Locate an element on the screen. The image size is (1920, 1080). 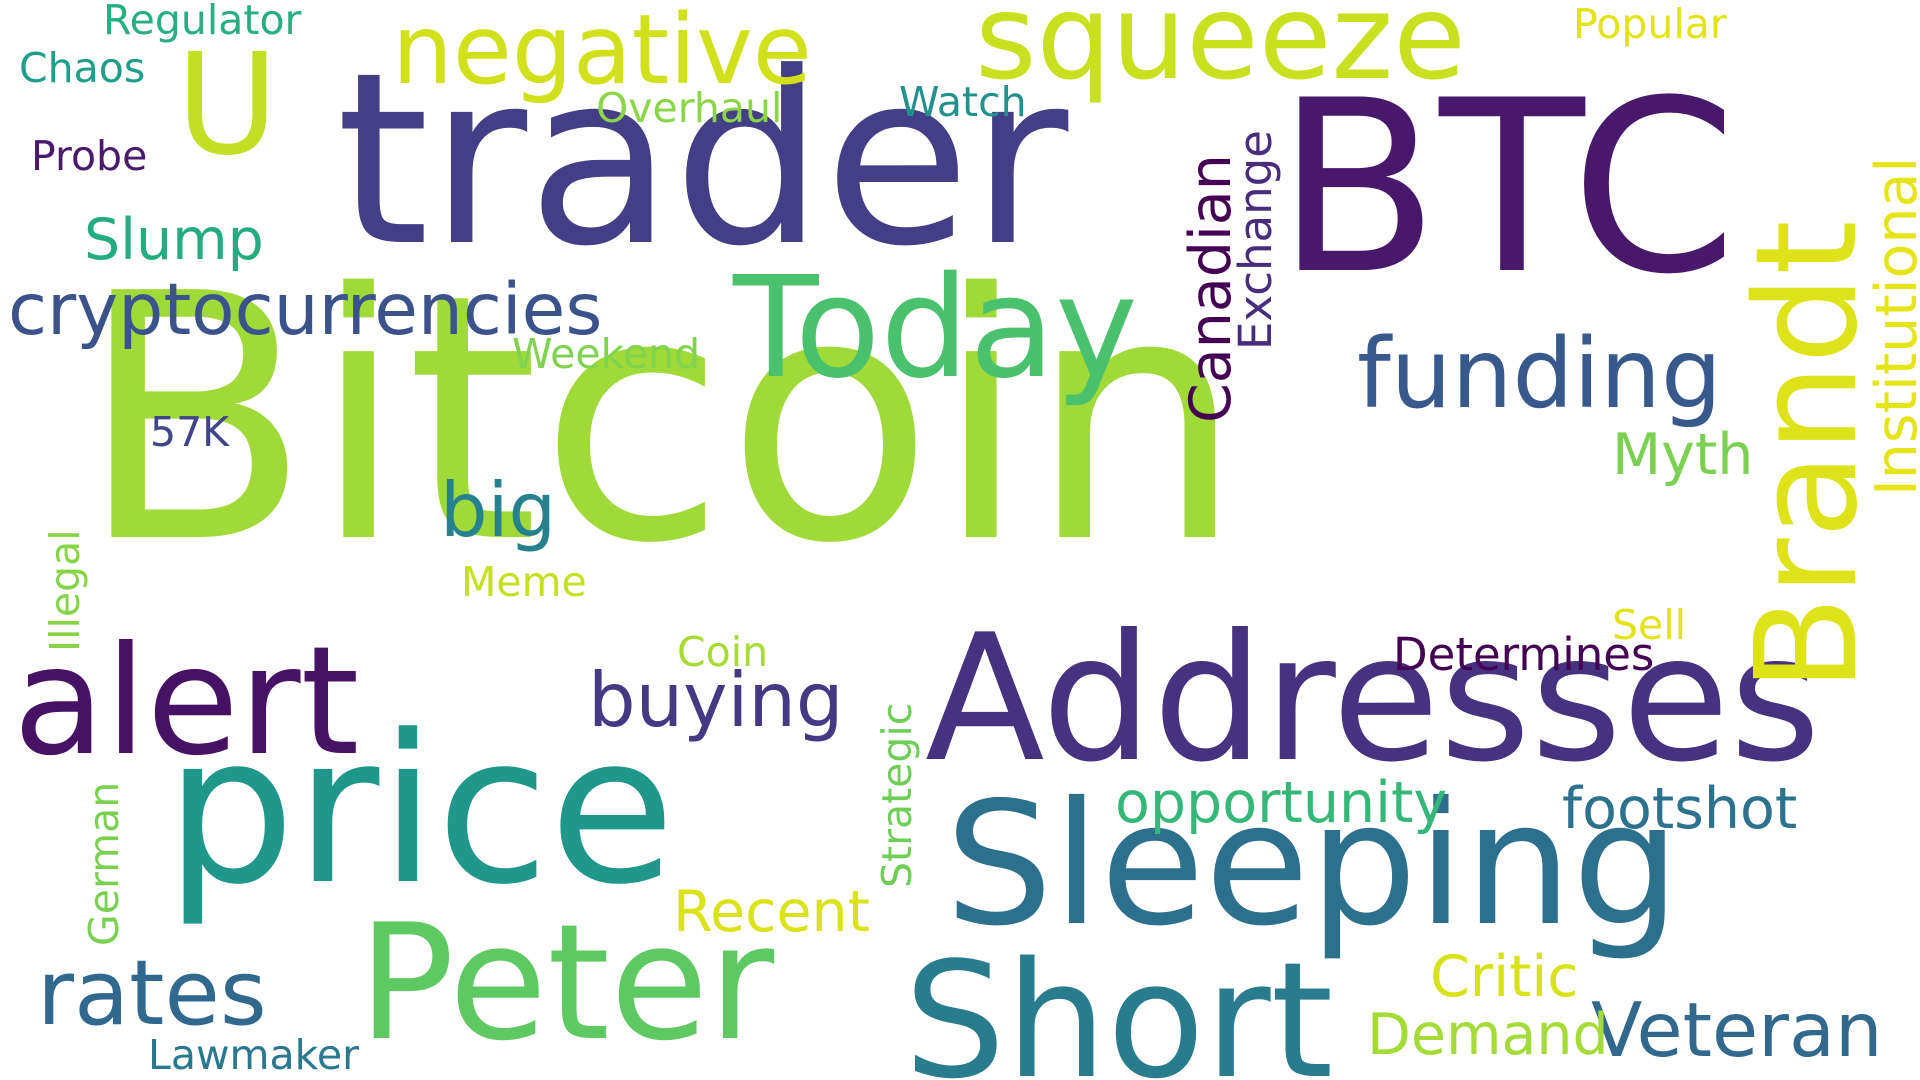
word-rates: rates is located at coordinates (152, 993).